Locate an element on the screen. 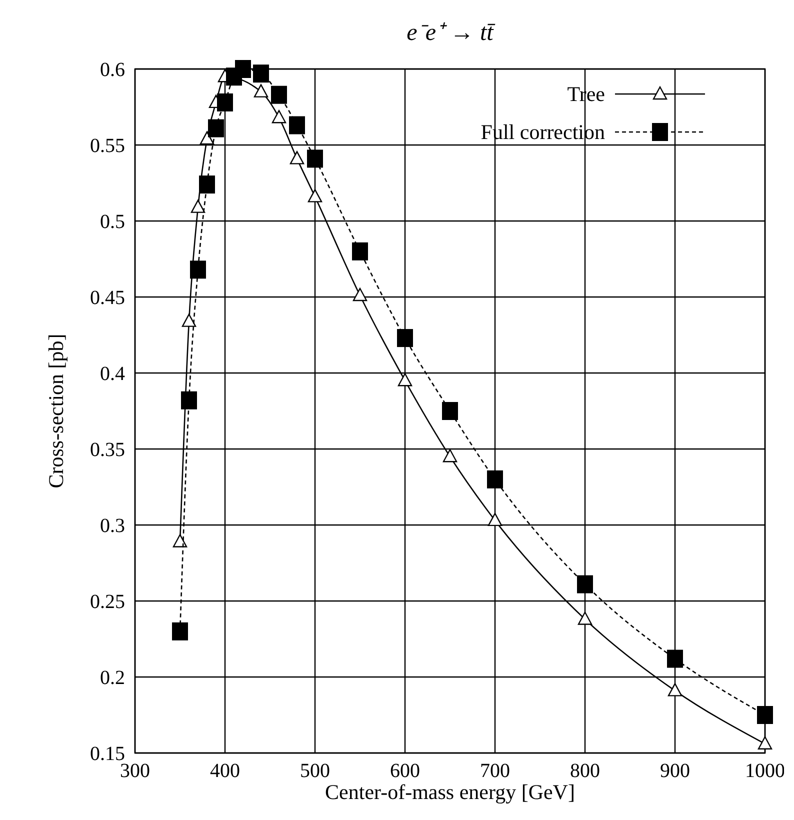 This screenshot has height=820, width=794. x-tick-label: 1000 is located at coordinates (765, 771).